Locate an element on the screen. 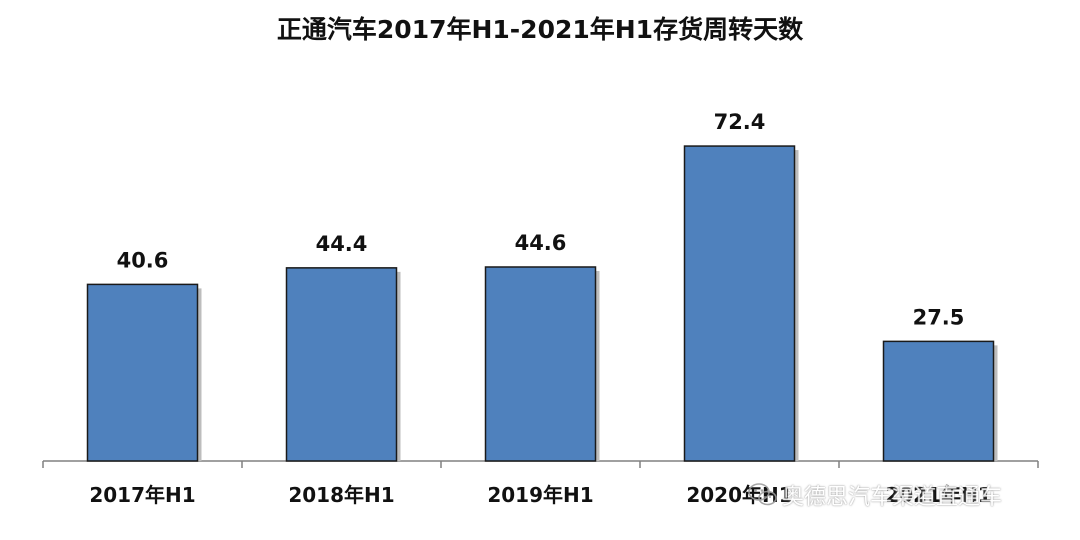  x-tick-label: 2018年H1 is located at coordinates (341, 495).